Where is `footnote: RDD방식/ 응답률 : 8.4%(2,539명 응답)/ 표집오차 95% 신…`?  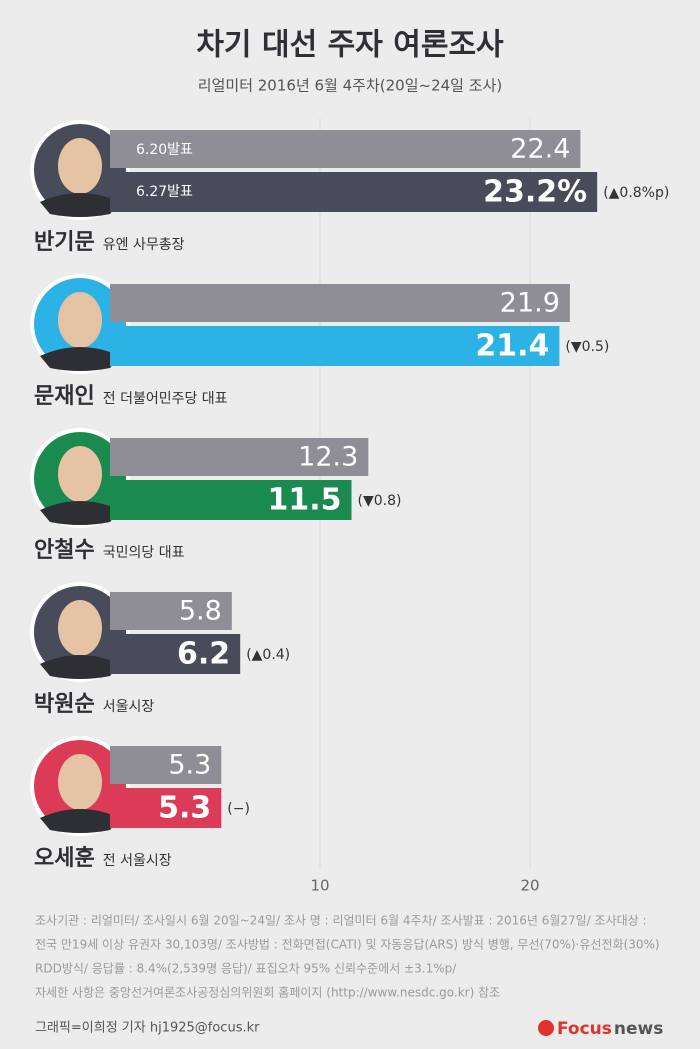 footnote: RDD방식/ 응답률 : 8.4%(2,539명 응답)/ 표집오차 95% 신… is located at coordinates (246, 969).